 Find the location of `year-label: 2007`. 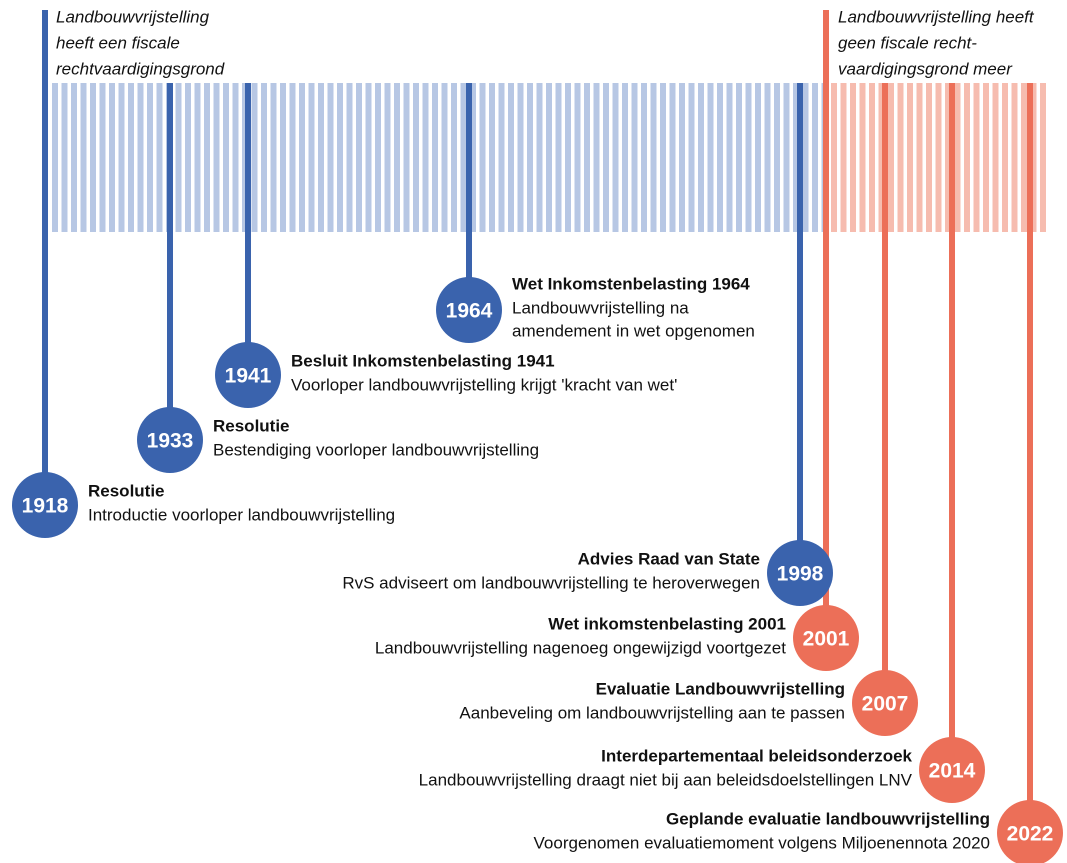

year-label: 2007 is located at coordinates (885, 704).